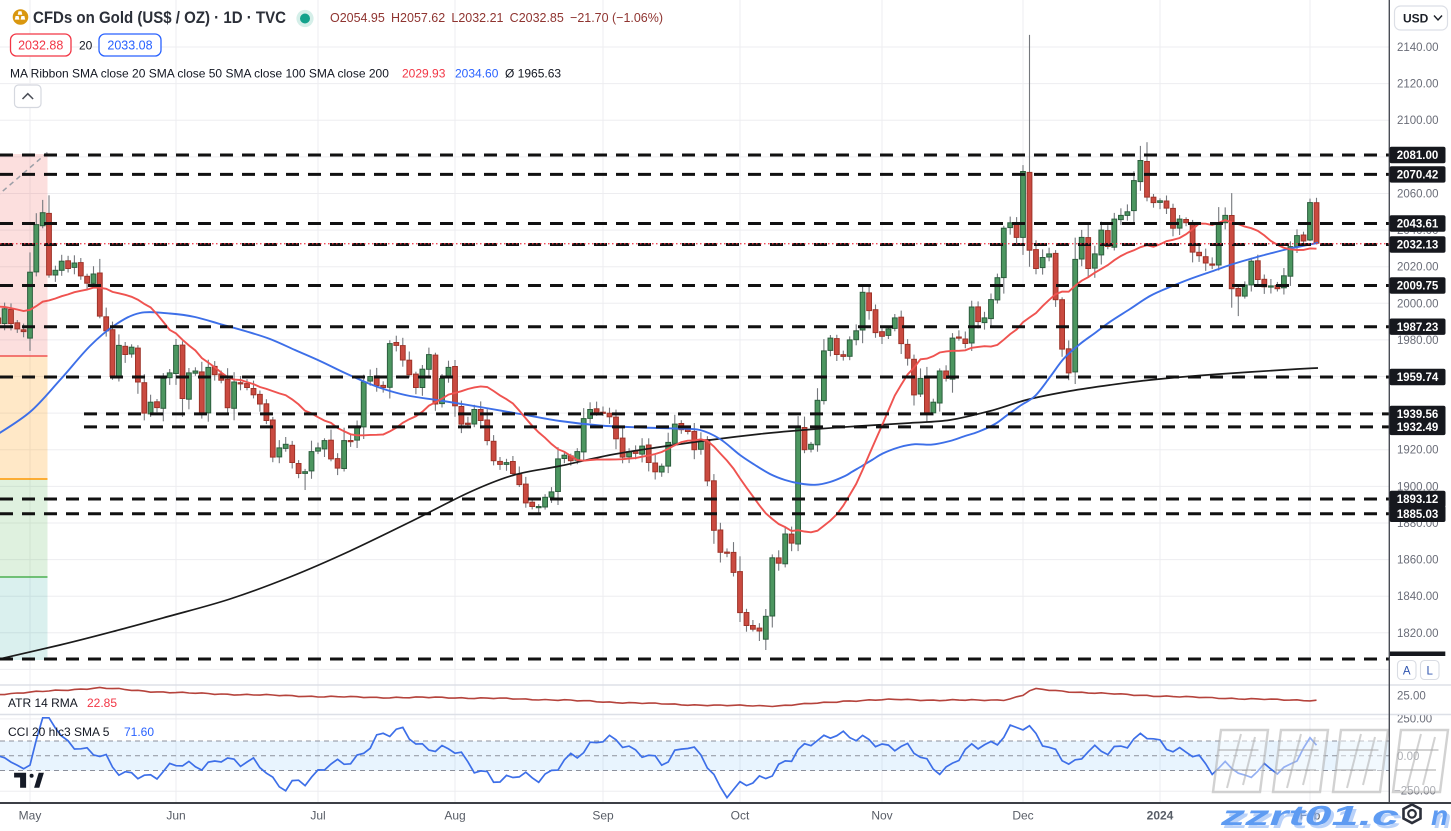 This screenshot has width=1451, height=831. Describe the element at coordinates (1418, 156) in the screenshot. I see `svg-text: 2081.00` at that location.